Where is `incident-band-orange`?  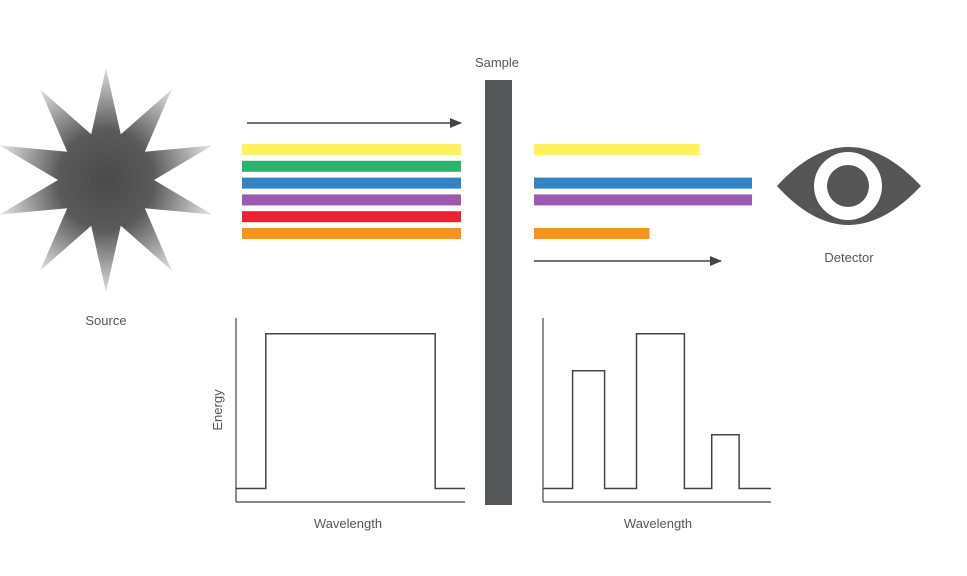
incident-band-orange is located at coordinates (351, 233).